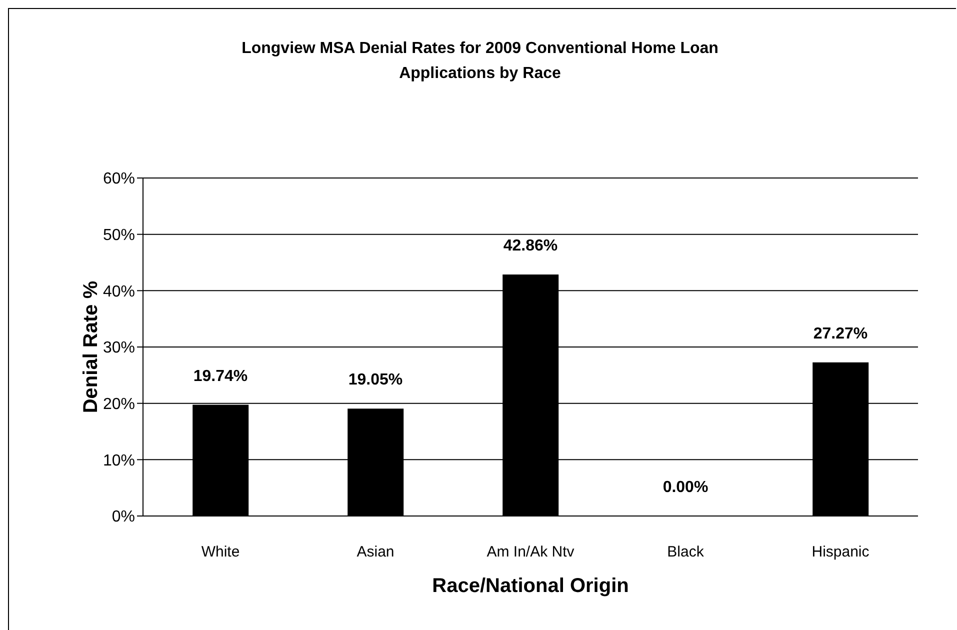  I want to click on y-tick-label: 40%, so click(118, 291).